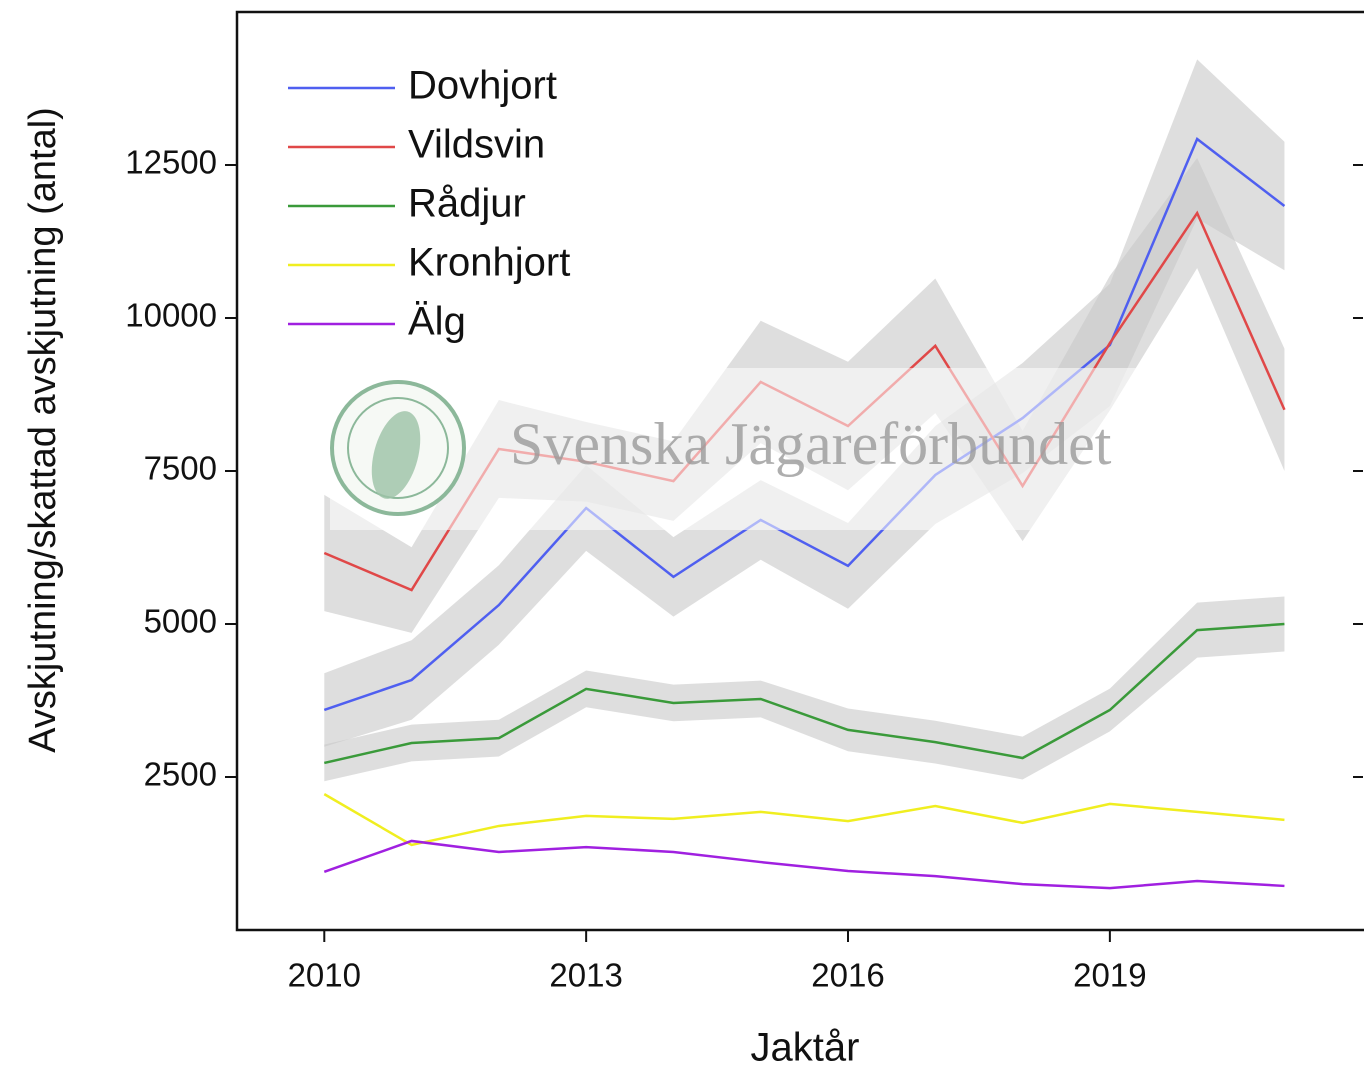  Describe the element at coordinates (396, 455) in the screenshot. I see `logo-eagle` at that location.